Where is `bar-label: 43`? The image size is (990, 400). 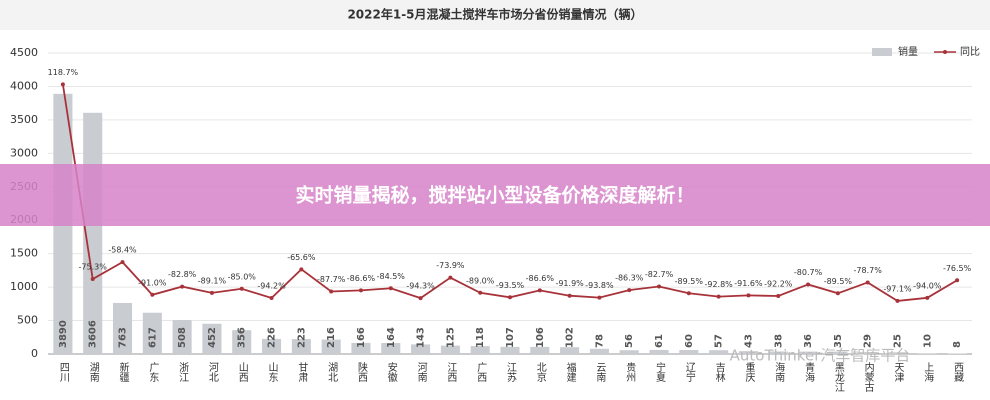
bar-label: 43 is located at coordinates (748, 341).